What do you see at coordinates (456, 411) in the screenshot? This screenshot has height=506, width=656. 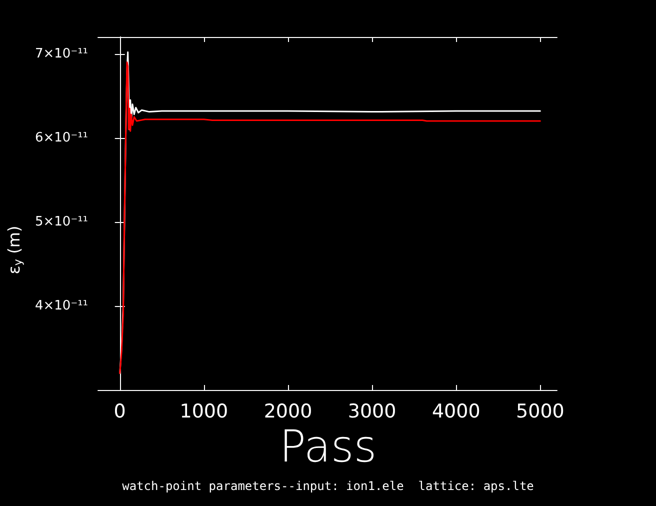 I see `x-tick-label: 4000` at bounding box center [456, 411].